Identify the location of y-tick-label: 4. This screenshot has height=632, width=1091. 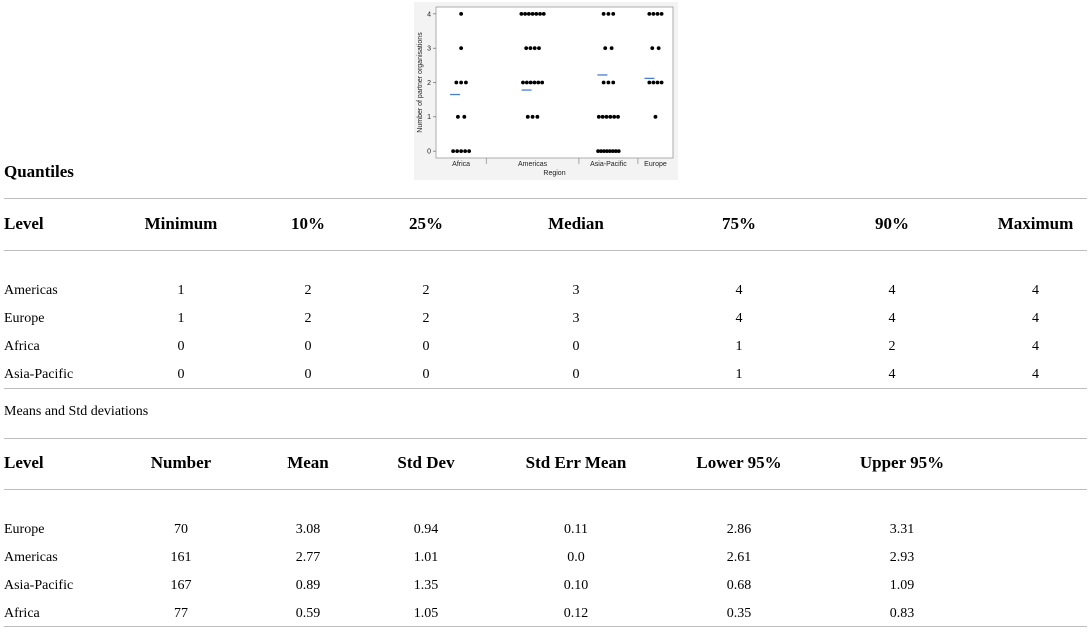
(429, 14).